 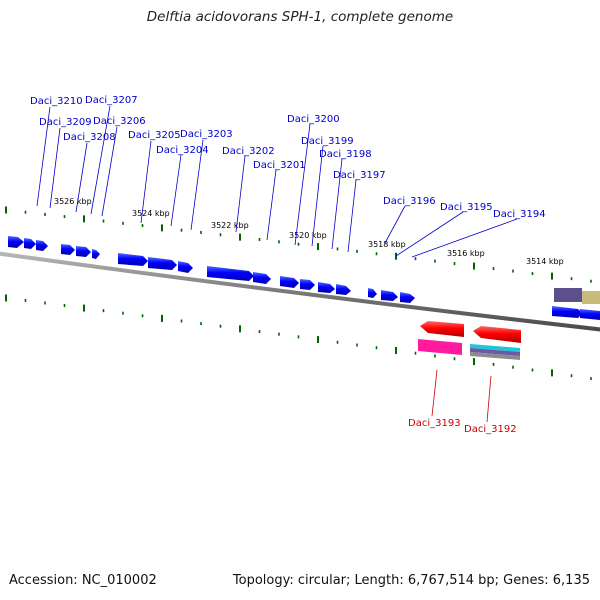 What do you see at coordinates (151, 213) in the screenshot?
I see `scale-label: 3524 kbp` at bounding box center [151, 213].